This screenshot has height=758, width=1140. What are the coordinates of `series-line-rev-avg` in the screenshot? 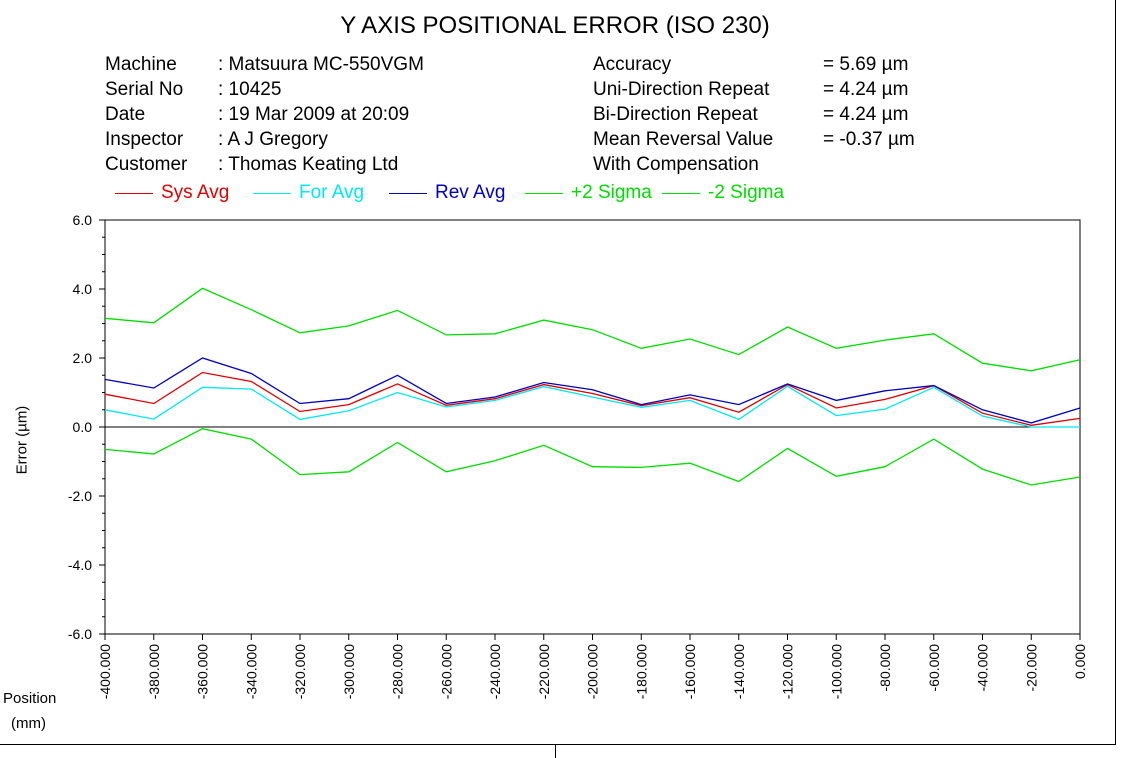 It's located at (592, 390).